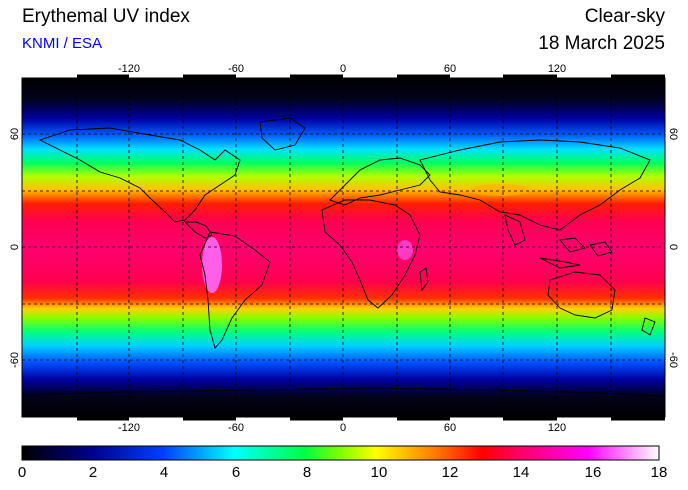 This screenshot has width=688, height=490. What do you see at coordinates (659, 472) in the screenshot?
I see `colorbar-label-18: 18` at bounding box center [659, 472].